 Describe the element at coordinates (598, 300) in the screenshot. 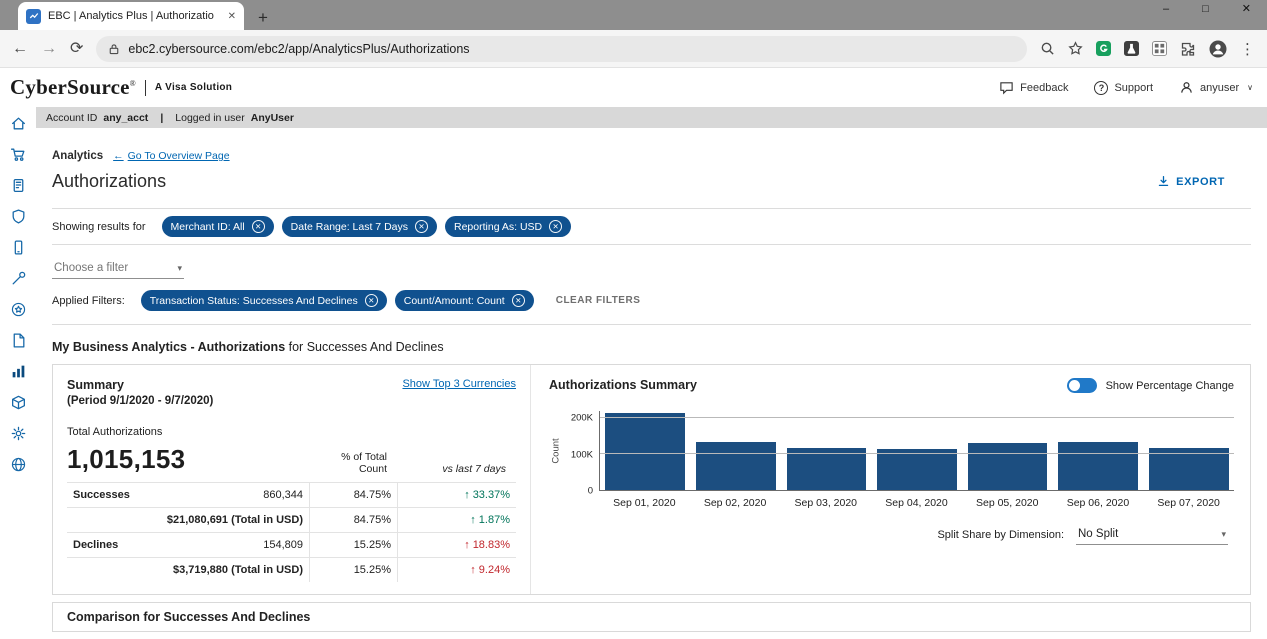

I see `clear-filters-button: CLEAR FILTERS` at that location.